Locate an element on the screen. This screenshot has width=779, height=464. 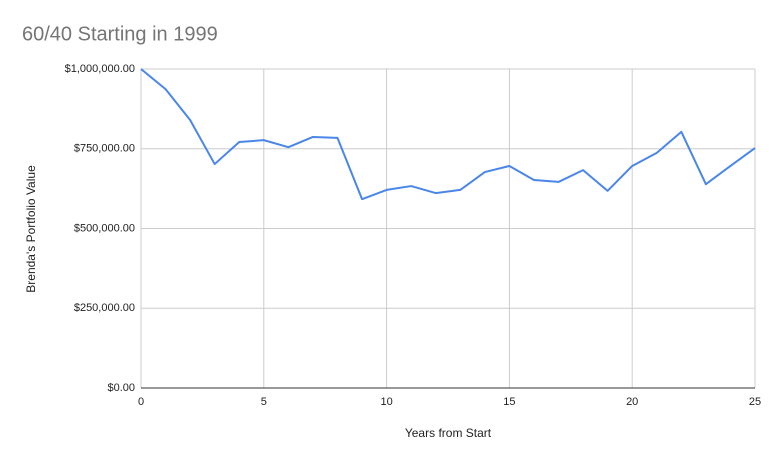
chart-title: 60/40 Starting in 1999 is located at coordinates (120, 34).